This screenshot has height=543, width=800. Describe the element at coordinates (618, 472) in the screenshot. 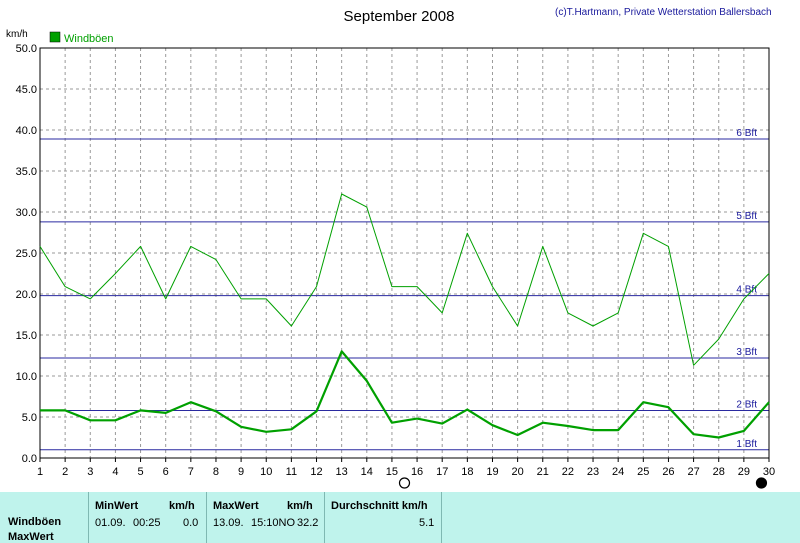

I see `x-tick-label: 24` at that location.